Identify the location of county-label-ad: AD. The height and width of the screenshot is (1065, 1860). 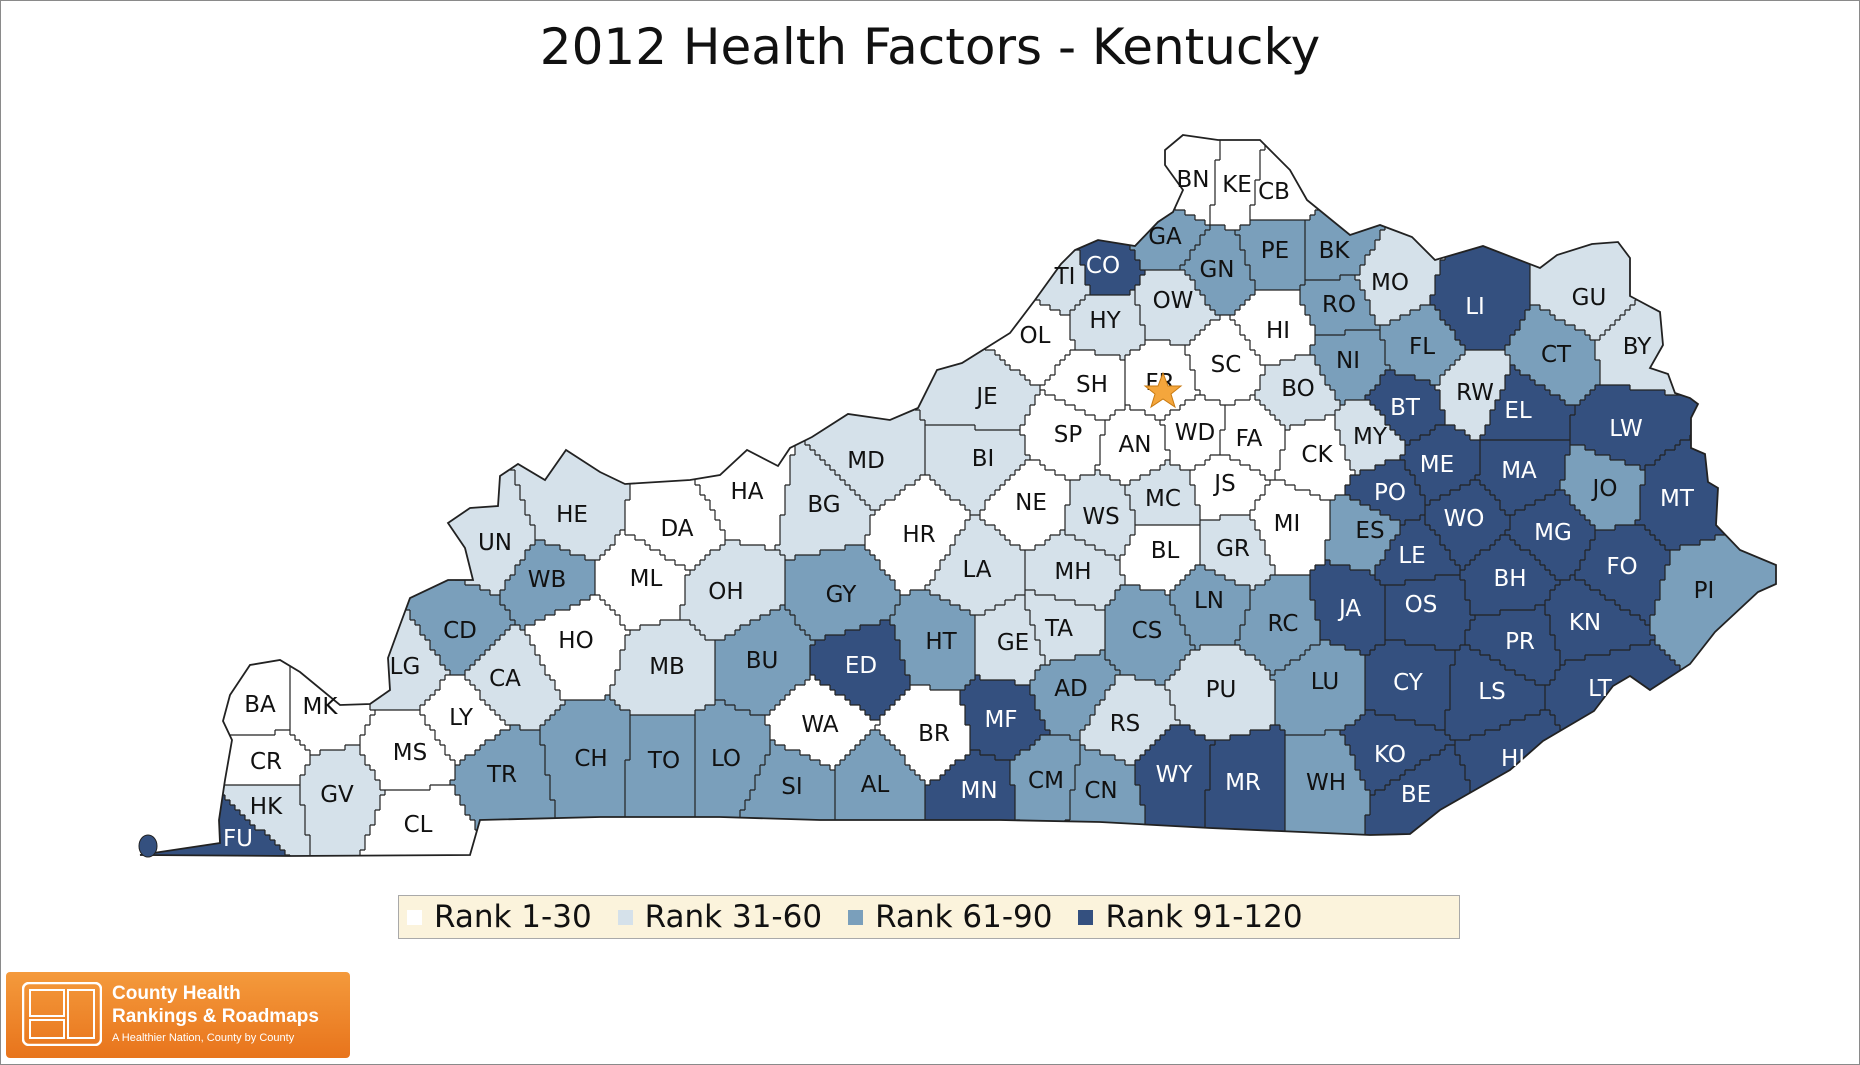
(1070, 689).